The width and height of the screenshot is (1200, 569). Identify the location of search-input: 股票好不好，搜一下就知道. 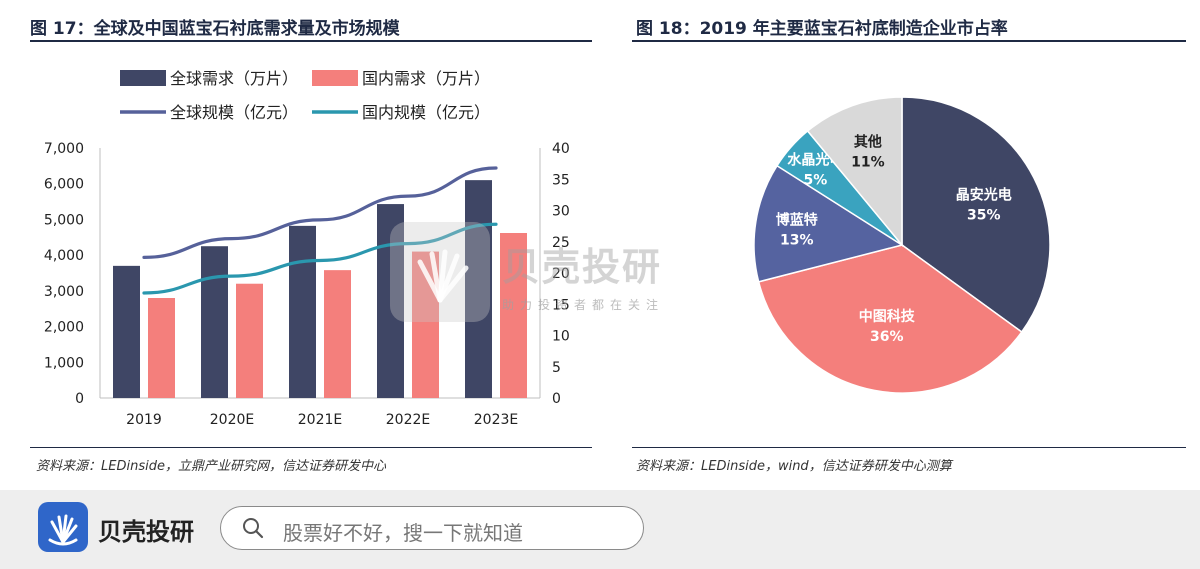
(432, 528).